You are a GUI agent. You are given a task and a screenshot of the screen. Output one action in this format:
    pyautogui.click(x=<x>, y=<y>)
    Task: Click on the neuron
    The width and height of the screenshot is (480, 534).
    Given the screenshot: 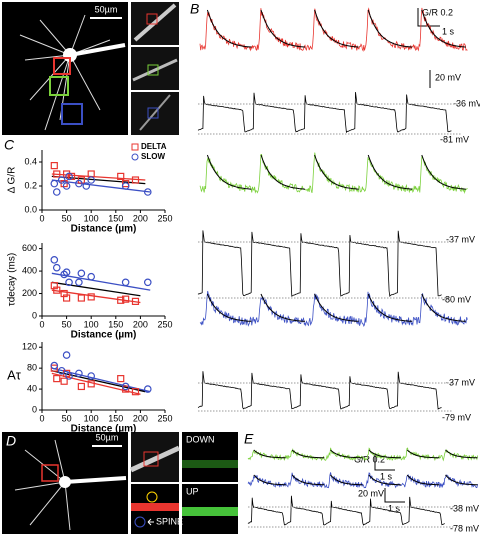 What is the action you would take?
    pyautogui.click(x=70, y=485)
    